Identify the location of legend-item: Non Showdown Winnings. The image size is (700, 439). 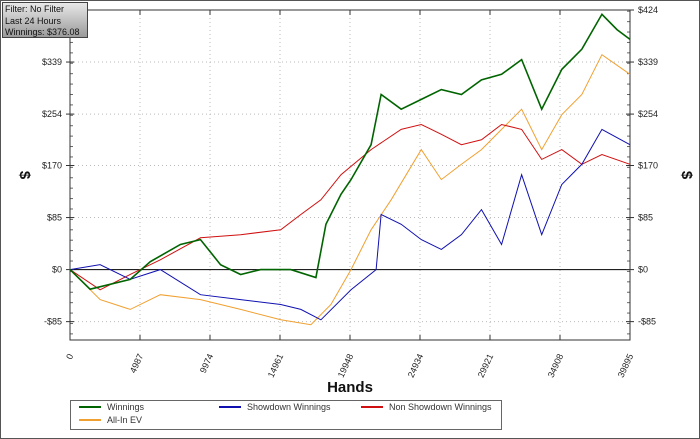
(426, 407).